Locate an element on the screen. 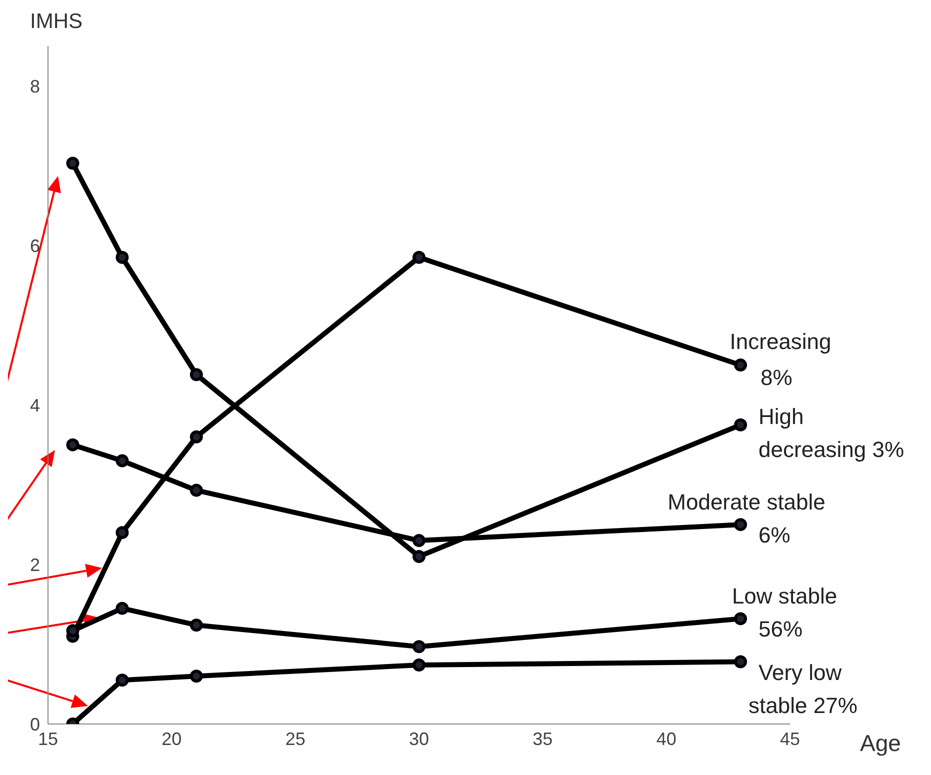 Image resolution: width=931 pixels, height=775 pixels. y-tick-label: 4 is located at coordinates (35, 405).